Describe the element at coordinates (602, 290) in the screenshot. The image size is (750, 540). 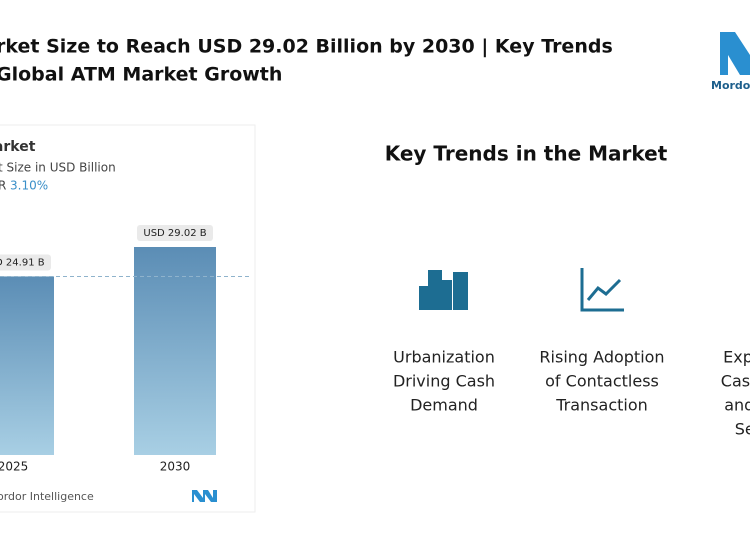
I see `icon-growth` at that location.